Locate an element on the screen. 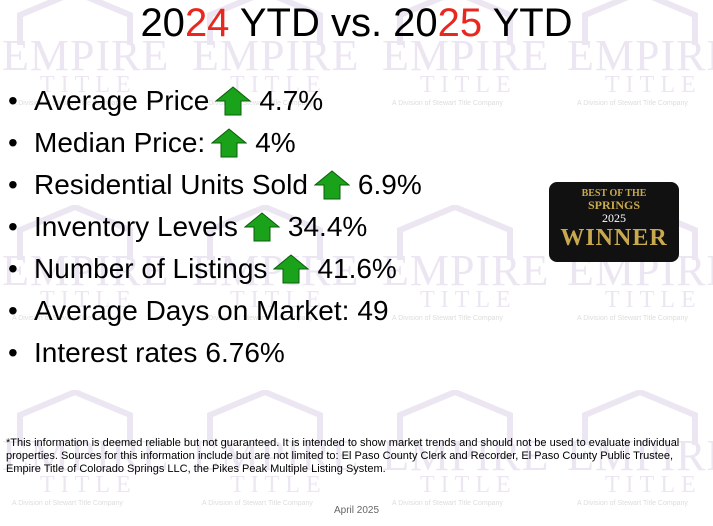 The height and width of the screenshot is (526, 713). title-segment: YTD vs. 20 is located at coordinates (333, 23).